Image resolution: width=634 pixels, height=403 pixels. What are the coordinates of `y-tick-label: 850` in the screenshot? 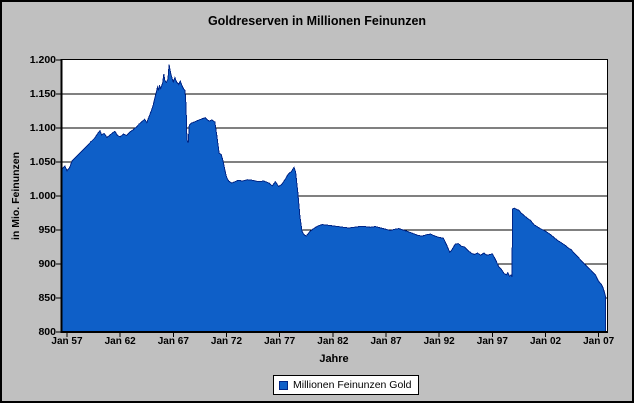 It's located at (47, 298).